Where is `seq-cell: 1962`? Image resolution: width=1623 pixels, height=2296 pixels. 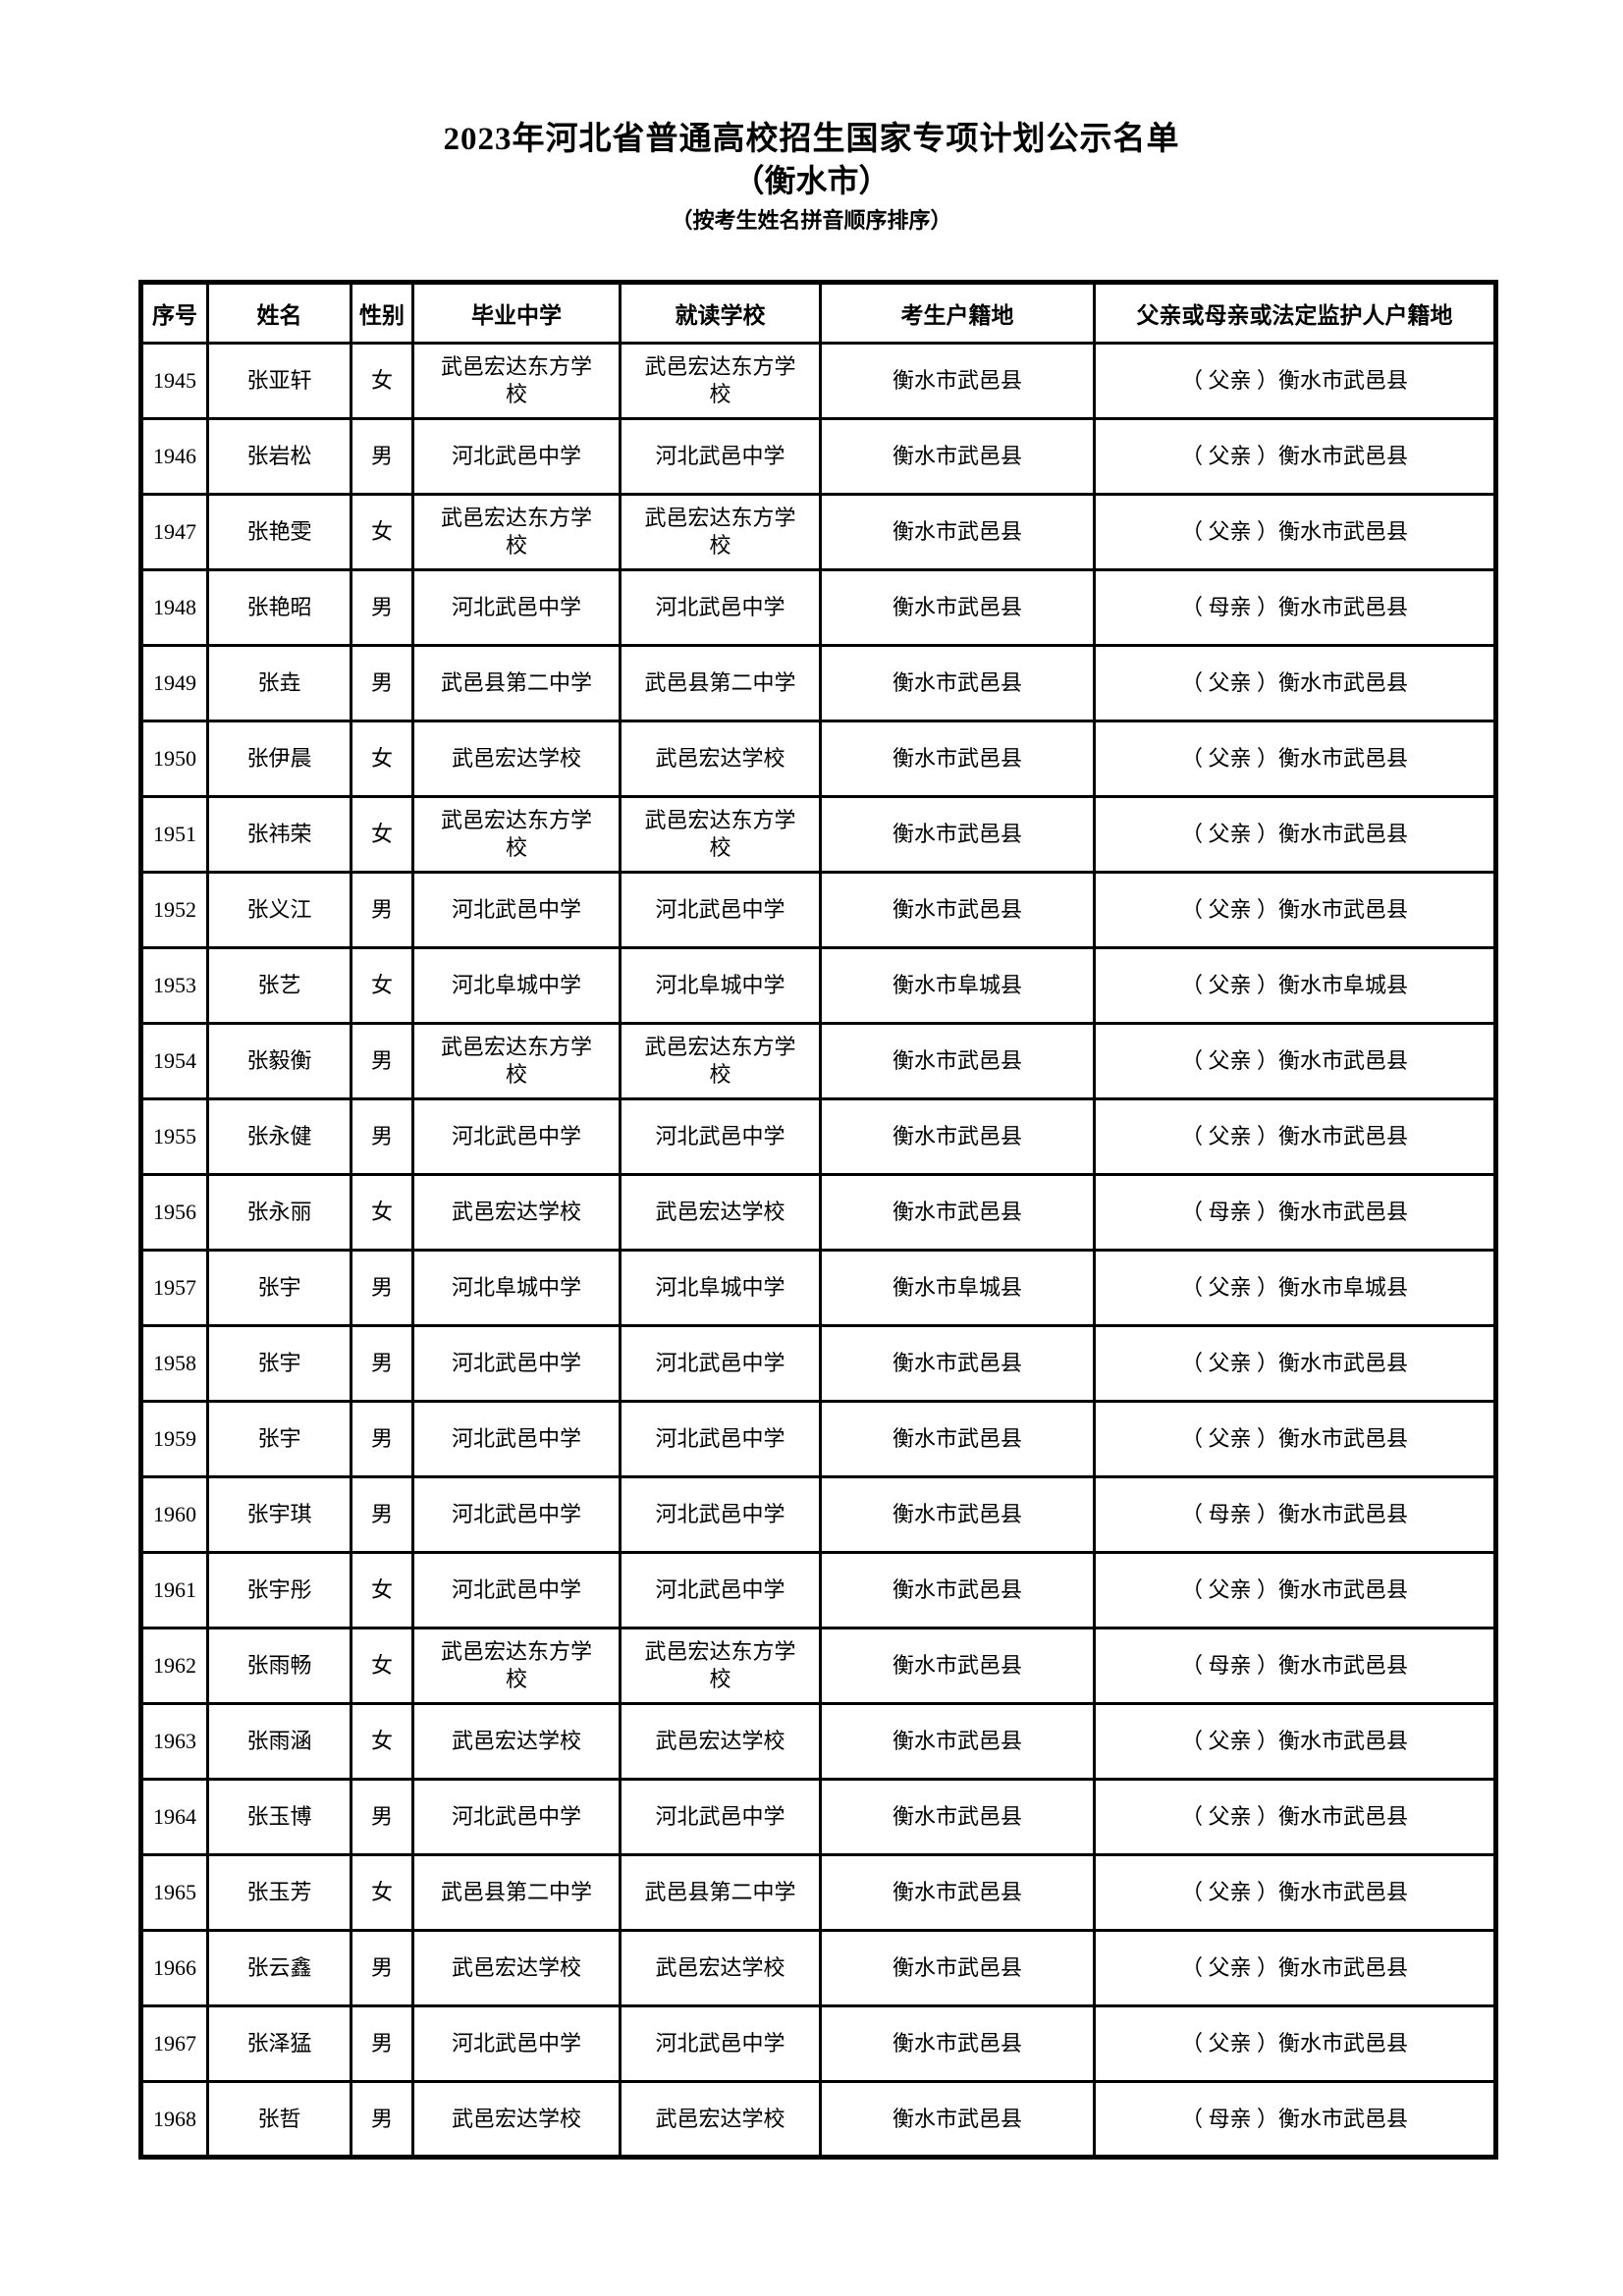
seq-cell: 1962 is located at coordinates (174, 1666).